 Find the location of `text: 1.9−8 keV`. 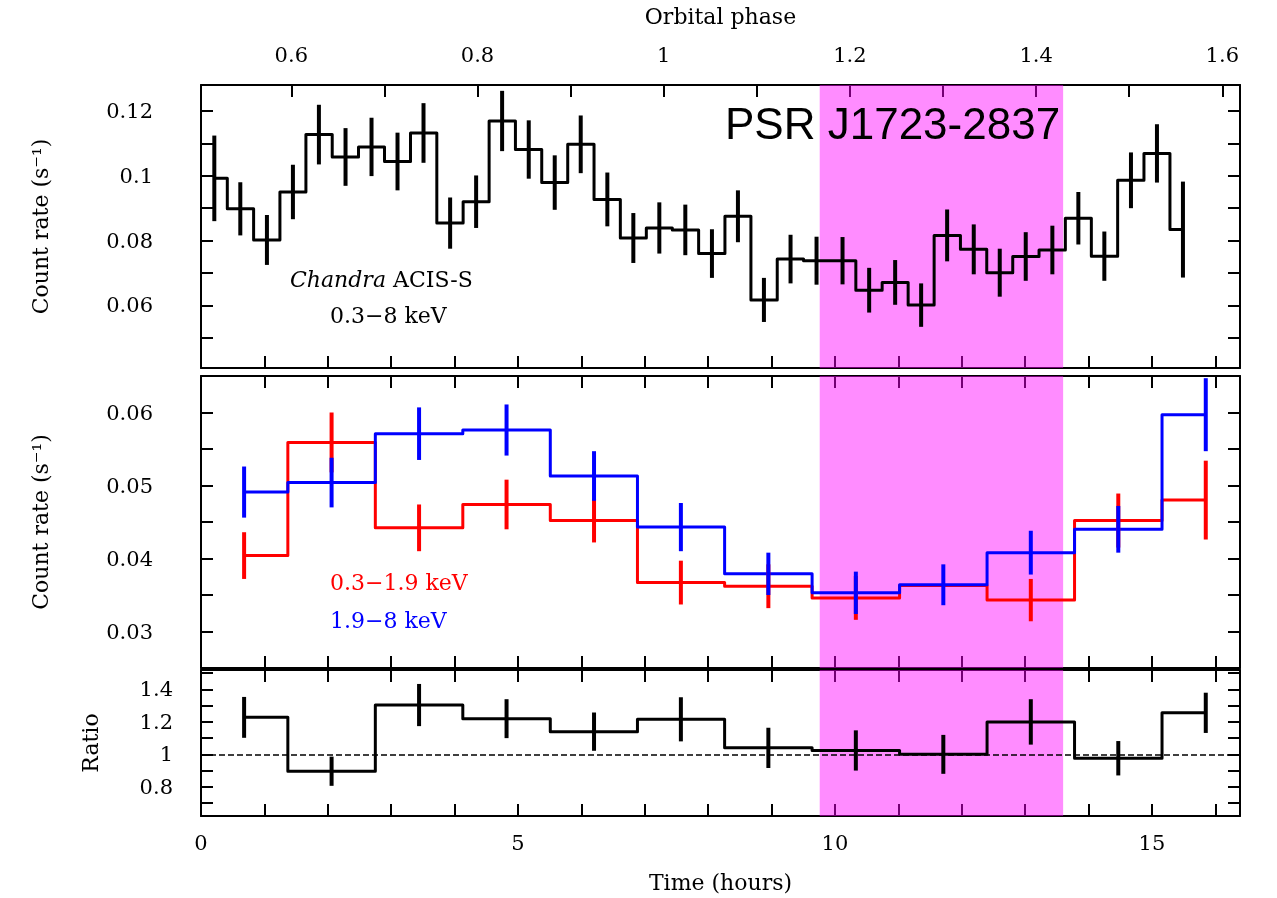

text: 1.9−8 keV is located at coordinates (389, 620).